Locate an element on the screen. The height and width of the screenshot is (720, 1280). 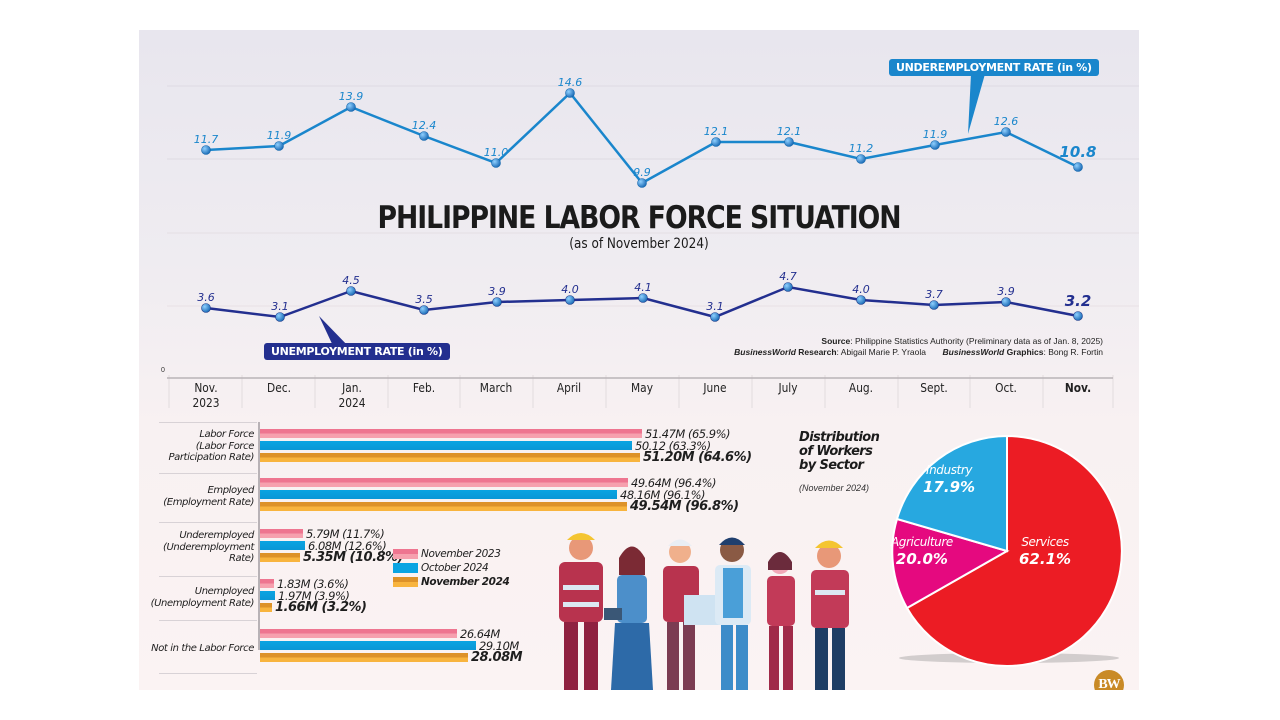
bar-value: 1.66M (3.2%) is located at coordinates (321, 607).